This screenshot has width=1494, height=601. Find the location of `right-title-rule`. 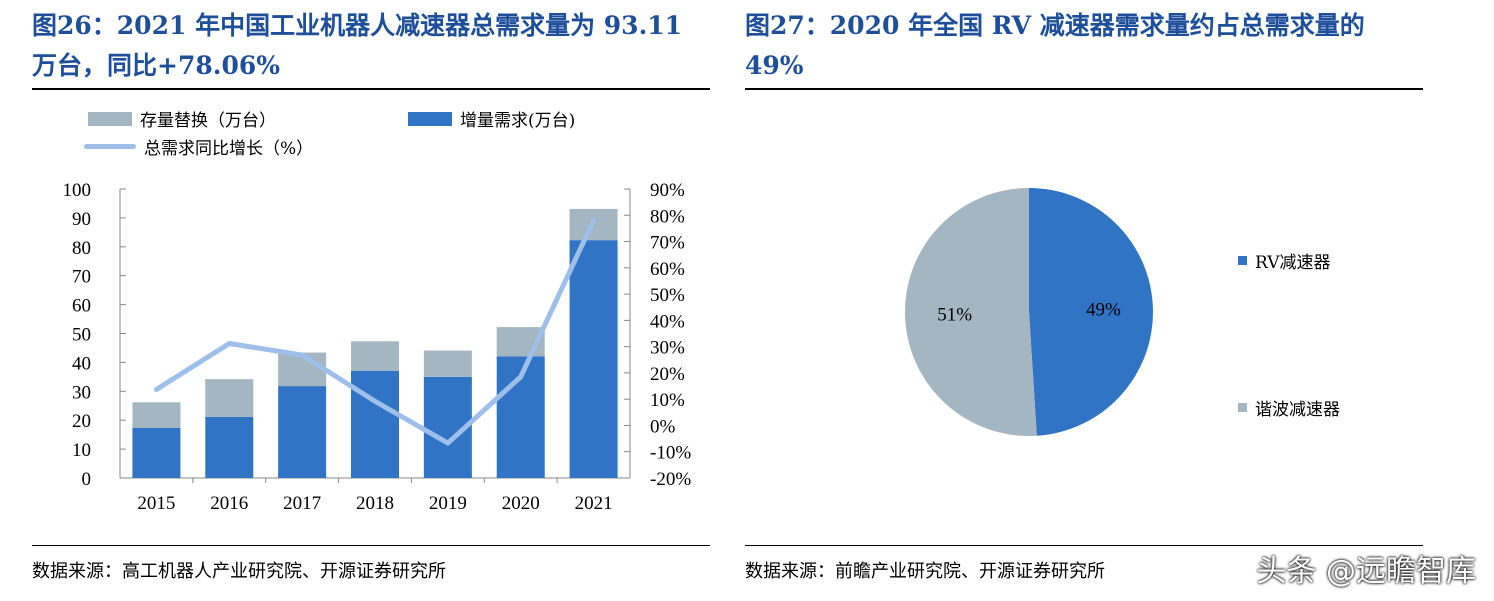

right-title-rule is located at coordinates (1084, 89).